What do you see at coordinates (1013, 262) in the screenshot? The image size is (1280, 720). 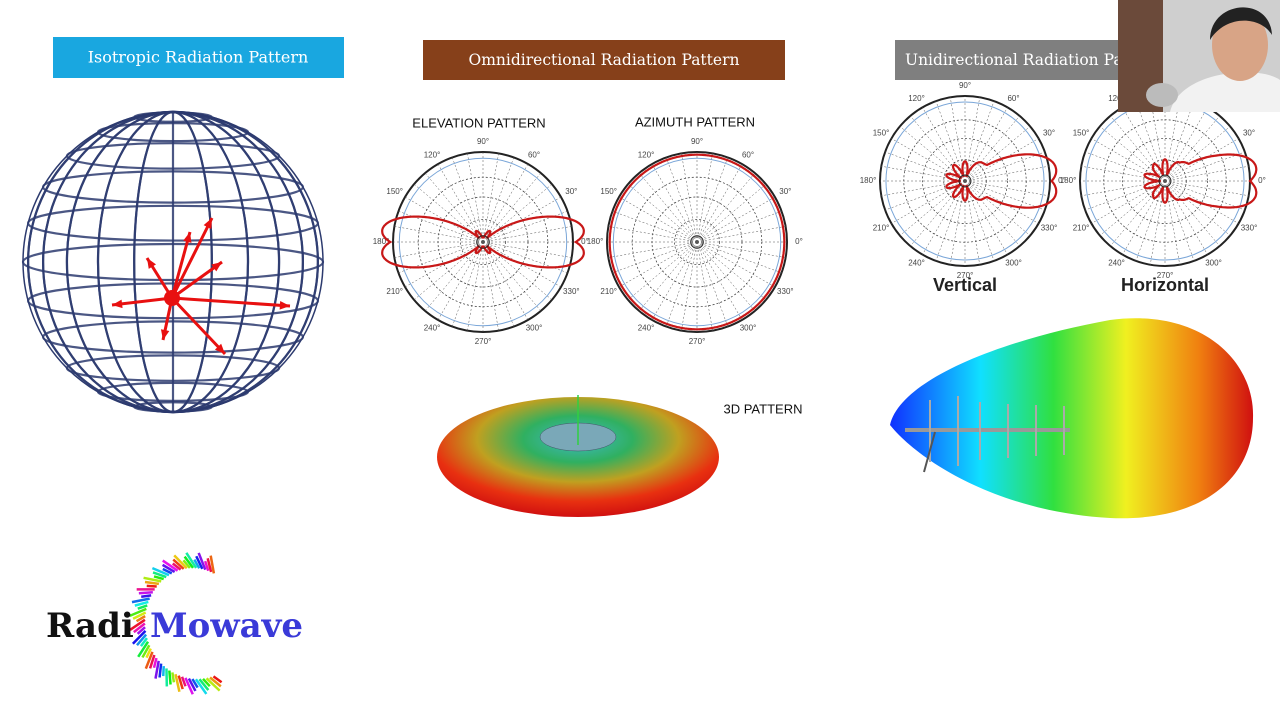 I see `angle-label: 300°` at bounding box center [1013, 262].